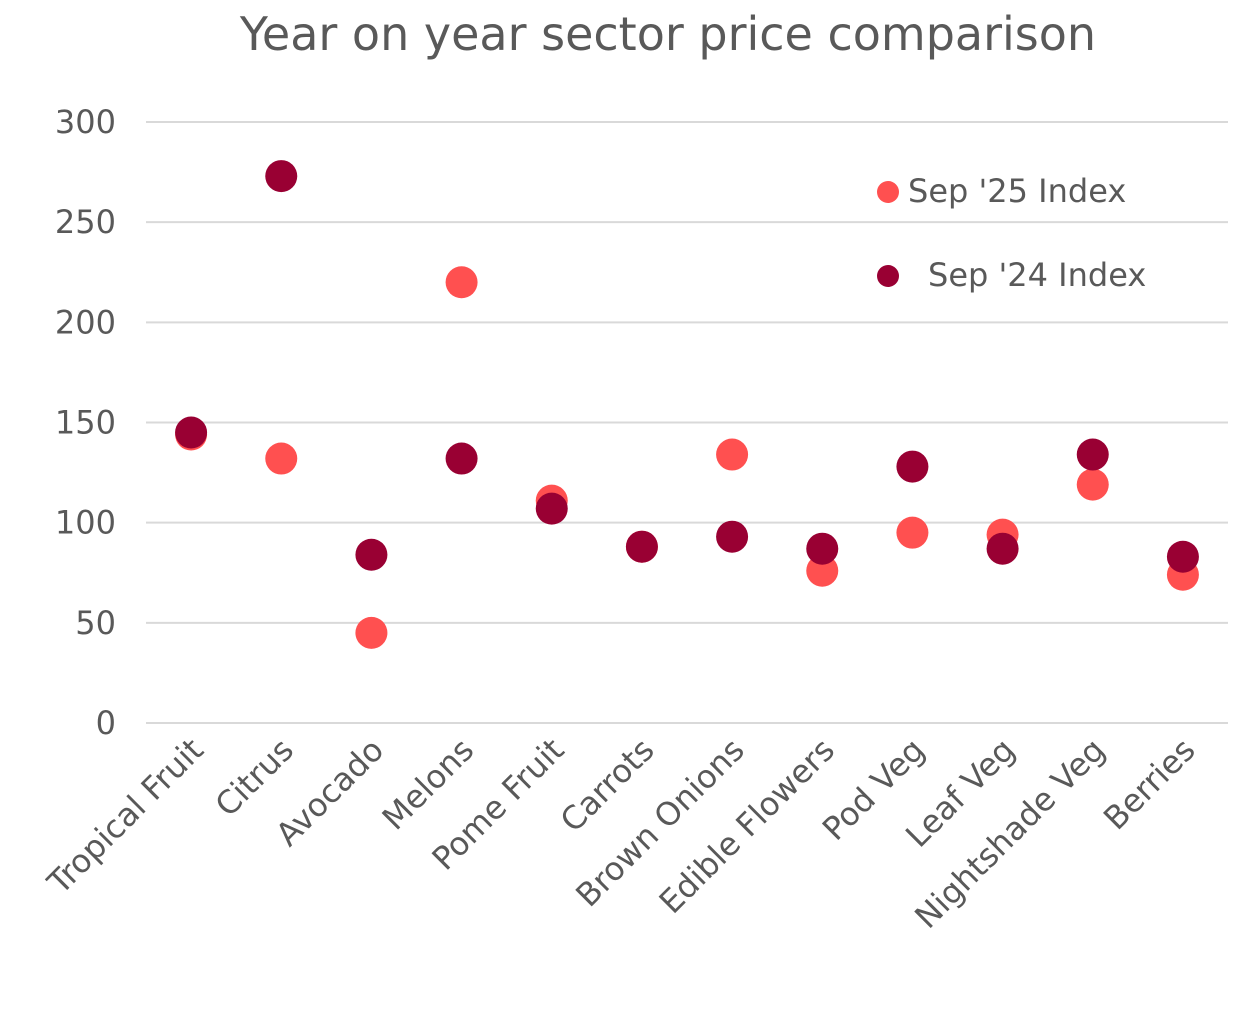 The width and height of the screenshot is (1234, 1011). Describe the element at coordinates (124, 816) in the screenshot. I see `x-category-label: Tropical Fruit` at that location.